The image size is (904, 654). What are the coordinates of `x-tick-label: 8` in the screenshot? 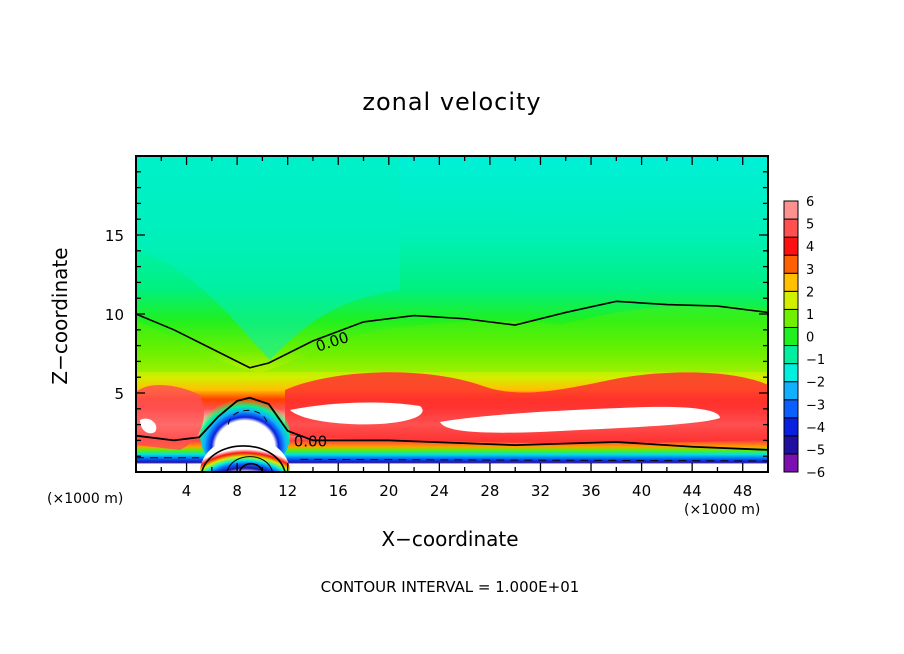 It's located at (237, 491).